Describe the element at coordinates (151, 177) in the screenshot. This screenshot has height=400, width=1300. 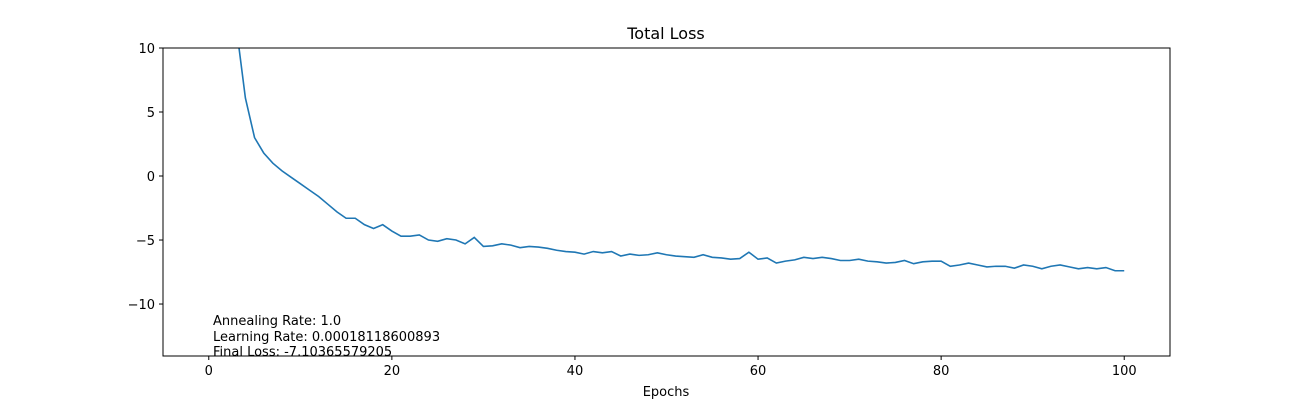
I see `y-tick-label: 0` at that location.